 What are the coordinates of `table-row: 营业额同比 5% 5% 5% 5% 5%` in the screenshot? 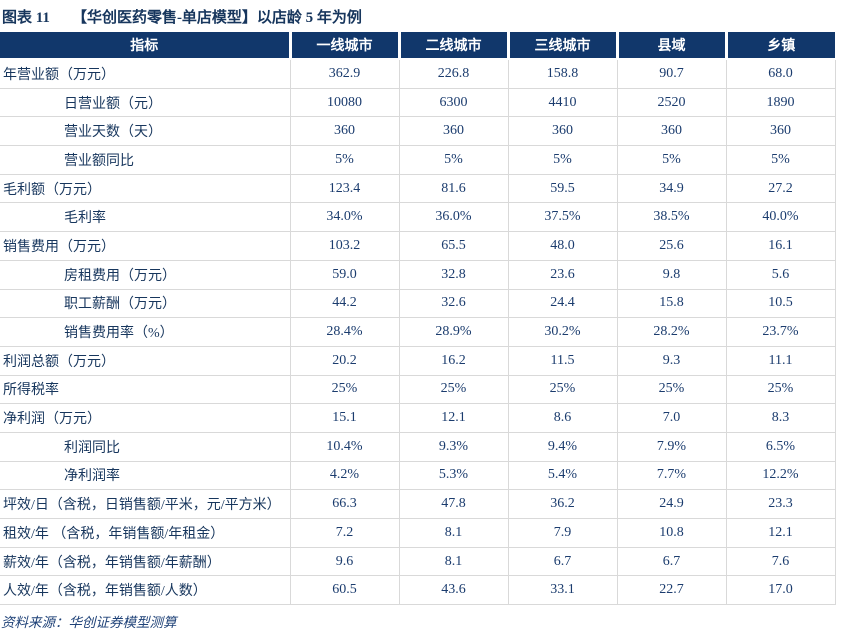 It's located at (418, 160).